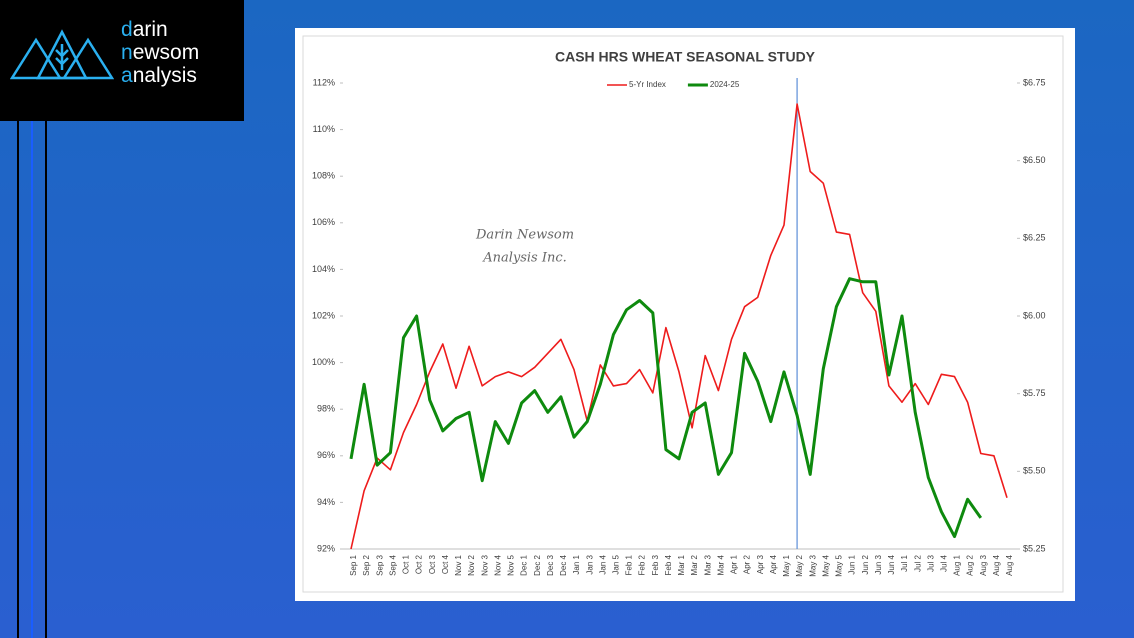 The height and width of the screenshot is (638, 1134). Describe the element at coordinates (159, 75) in the screenshot. I see `logo-word: analysis` at that location.